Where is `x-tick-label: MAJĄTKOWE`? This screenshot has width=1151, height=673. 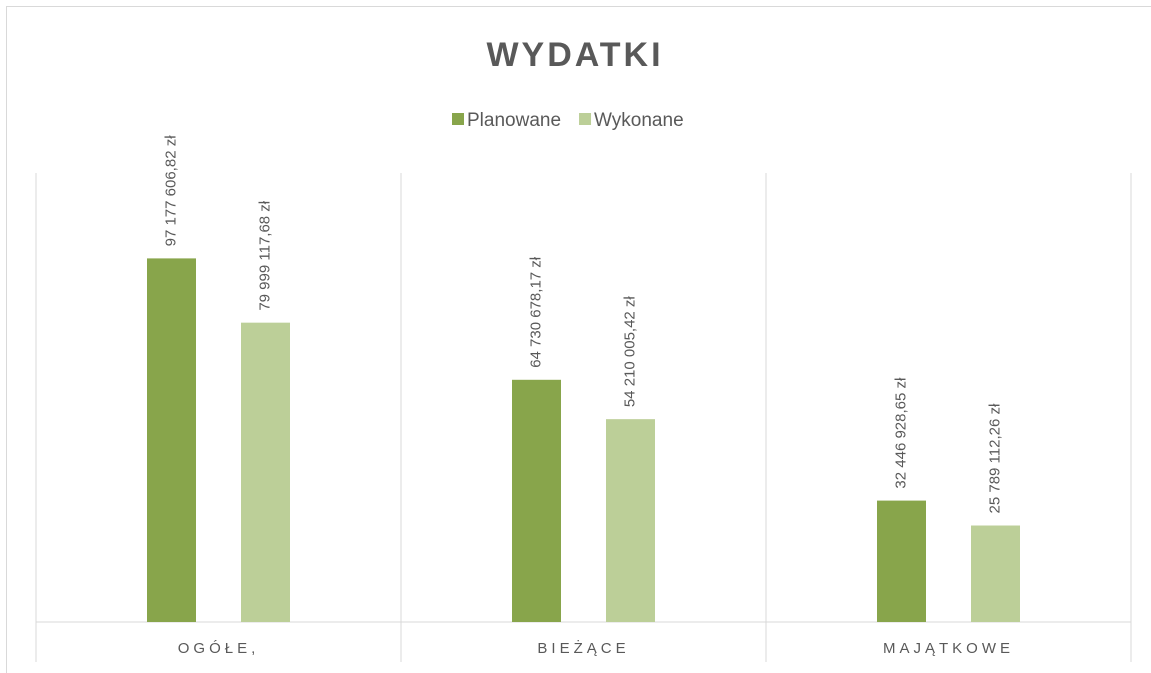
x-tick-label: MAJĄTKOWE is located at coordinates (948, 648).